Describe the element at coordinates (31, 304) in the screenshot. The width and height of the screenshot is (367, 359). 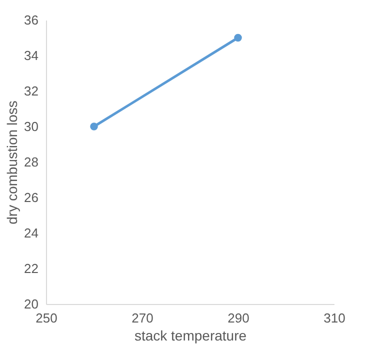
I see `y-tick-label: 20` at that location.